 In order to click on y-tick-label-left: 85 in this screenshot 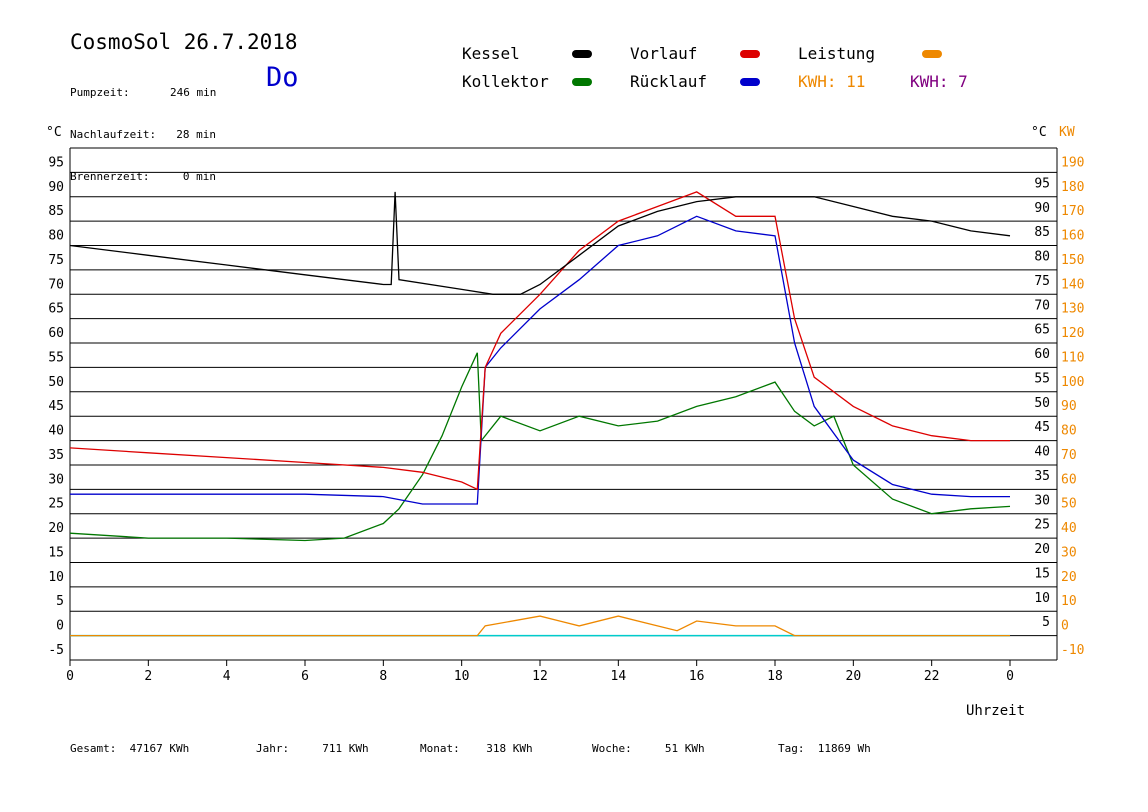, I will do `click(56, 211)`.